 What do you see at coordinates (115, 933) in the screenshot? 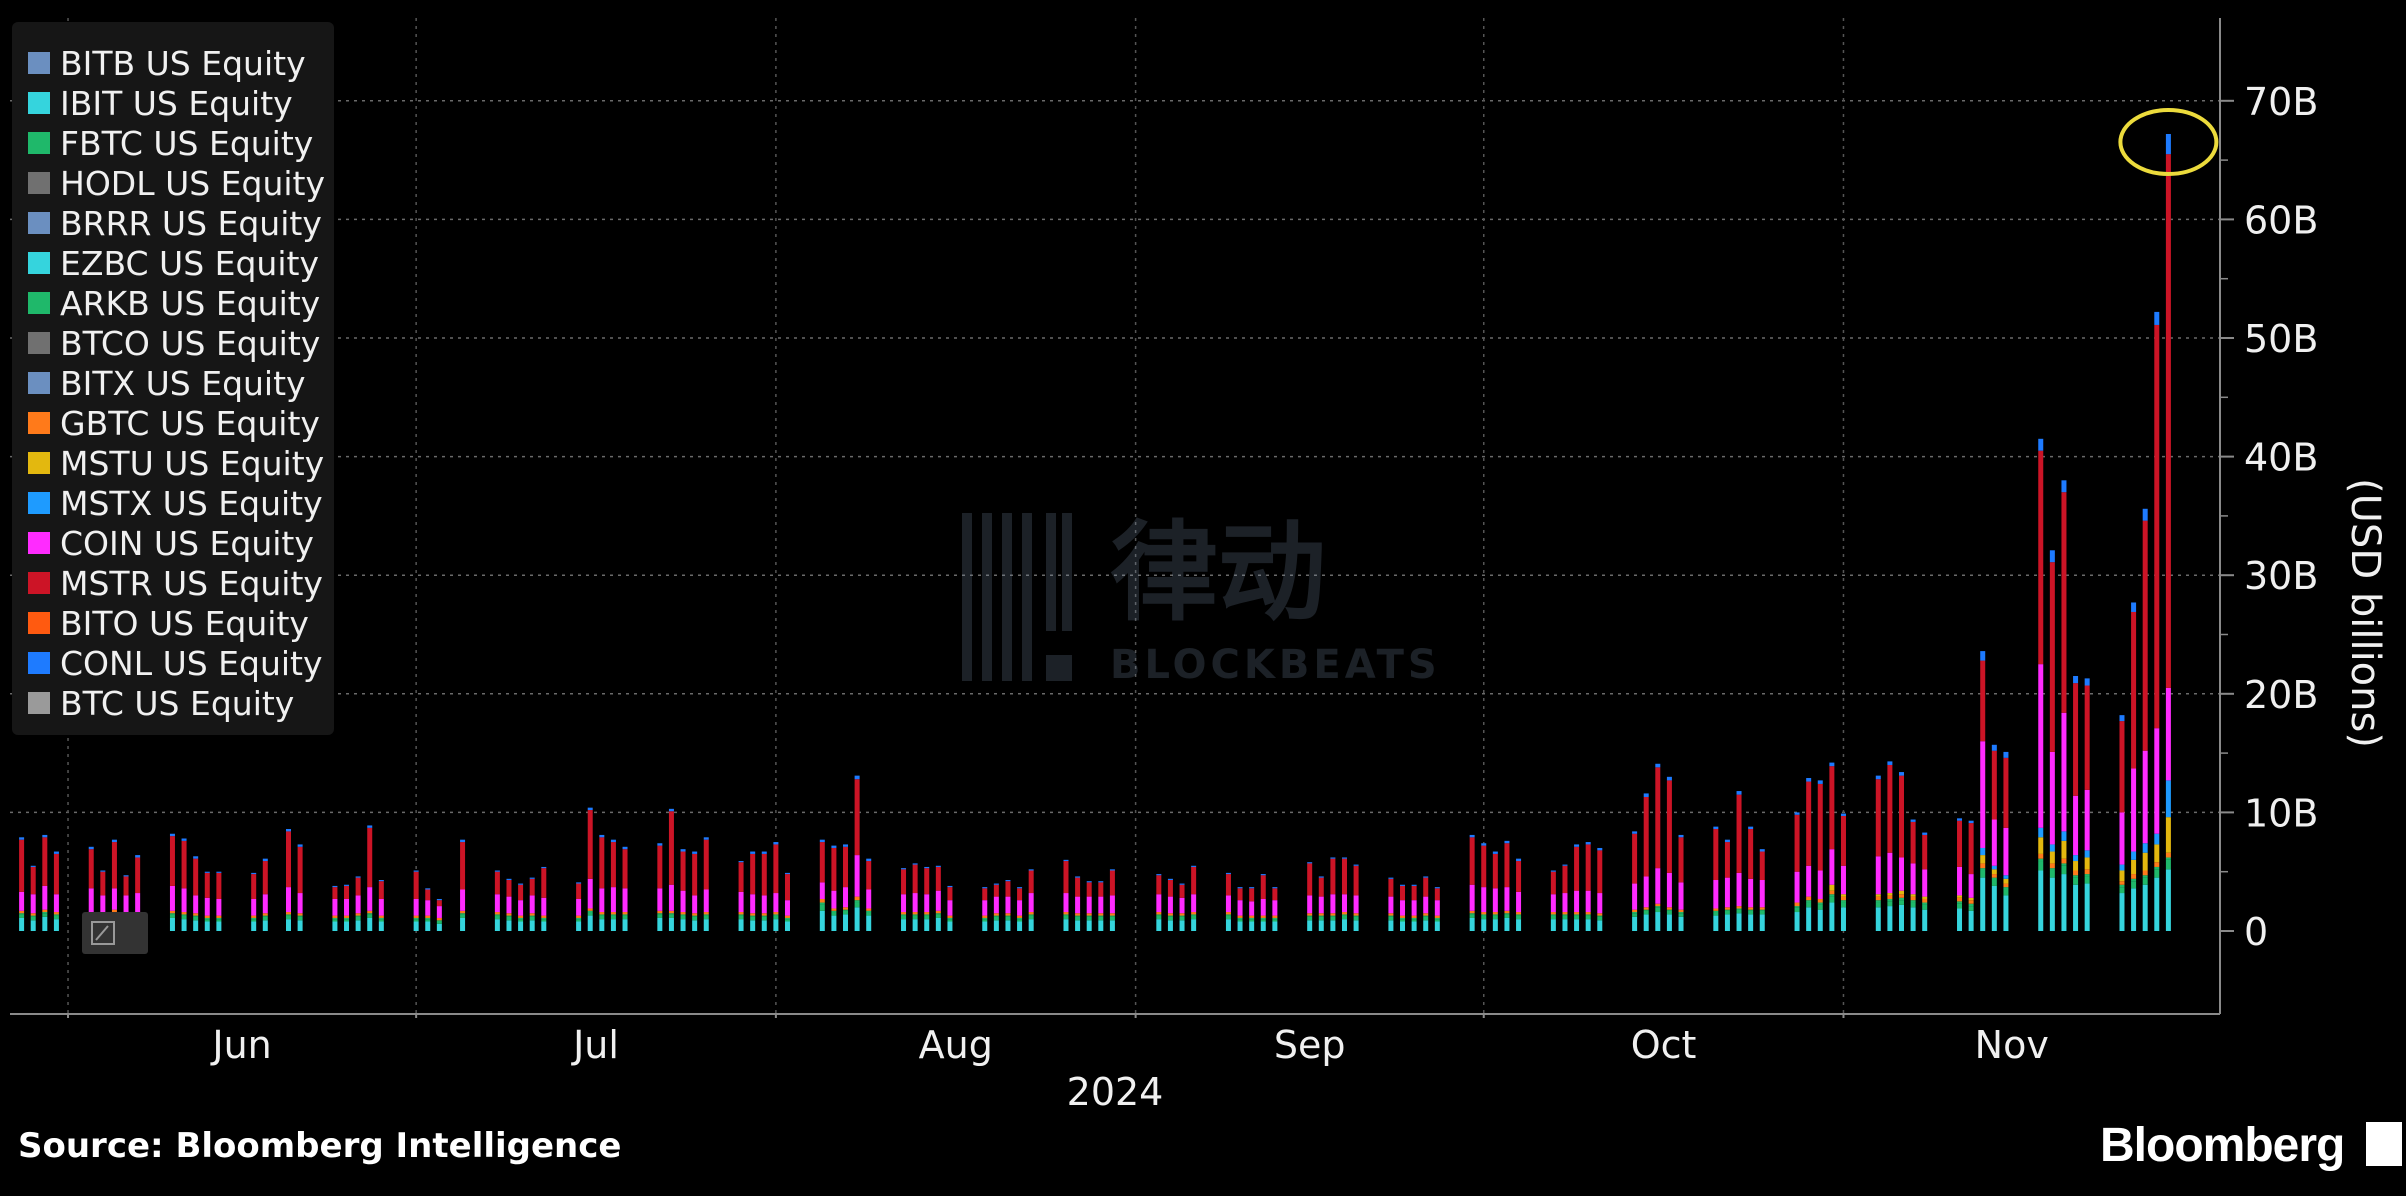
I see `scroll-icon` at bounding box center [115, 933].